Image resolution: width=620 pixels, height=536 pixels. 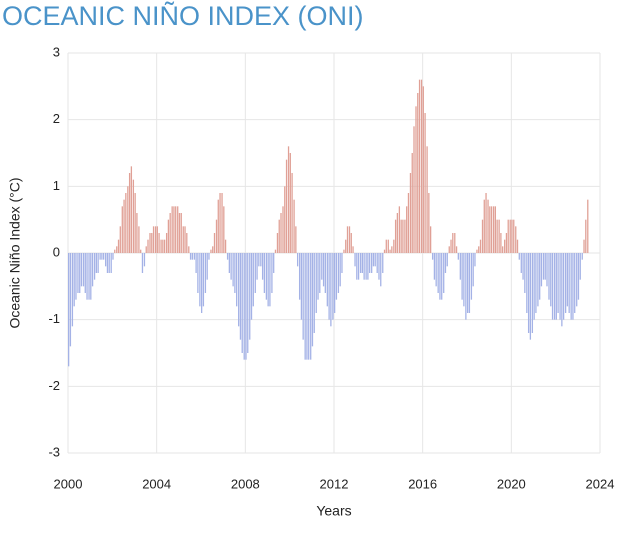 I want to click on x-tick-label: 2020, so click(x=511, y=483).